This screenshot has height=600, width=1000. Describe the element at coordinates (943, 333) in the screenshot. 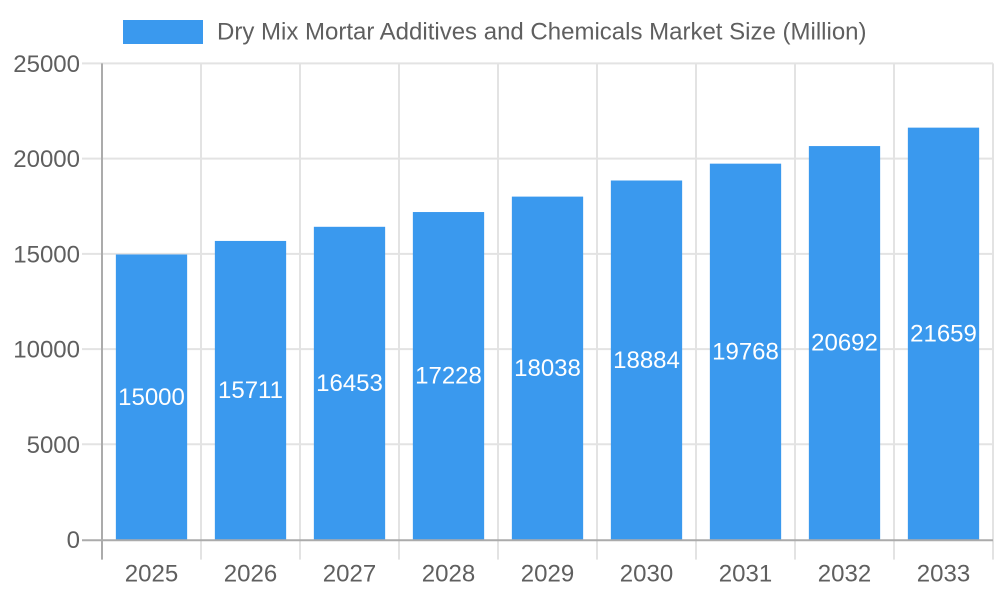

I see `svg-text: 21659` at that location.